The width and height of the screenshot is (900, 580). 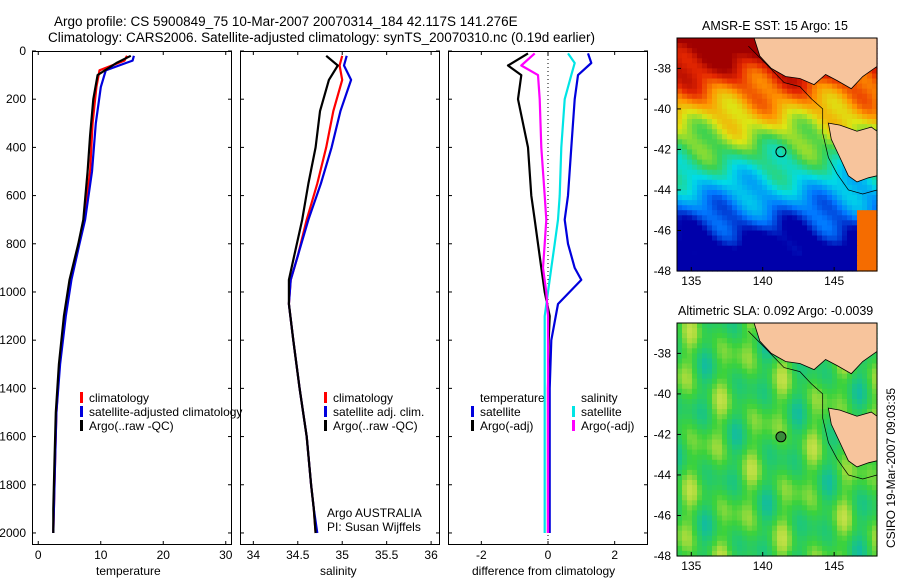 What do you see at coordinates (374, 426) in the screenshot?
I see `legend-entry-argo: Argo(..raw -QC)` at bounding box center [374, 426].